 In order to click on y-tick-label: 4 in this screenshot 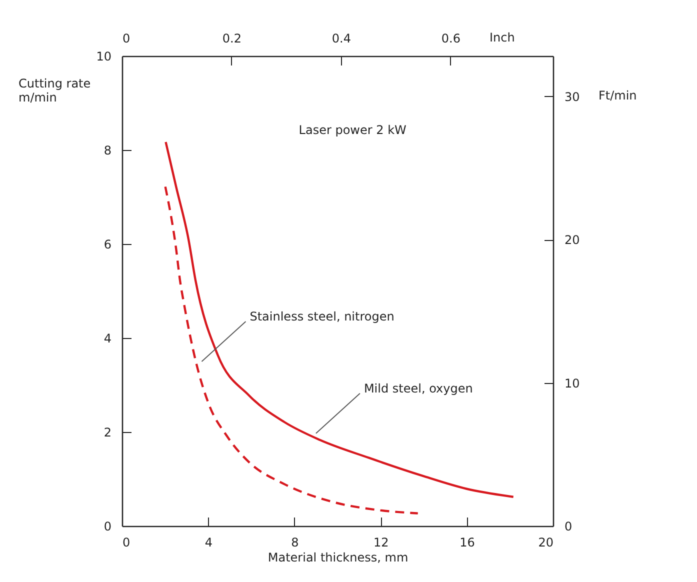, I will do `click(108, 339)`.